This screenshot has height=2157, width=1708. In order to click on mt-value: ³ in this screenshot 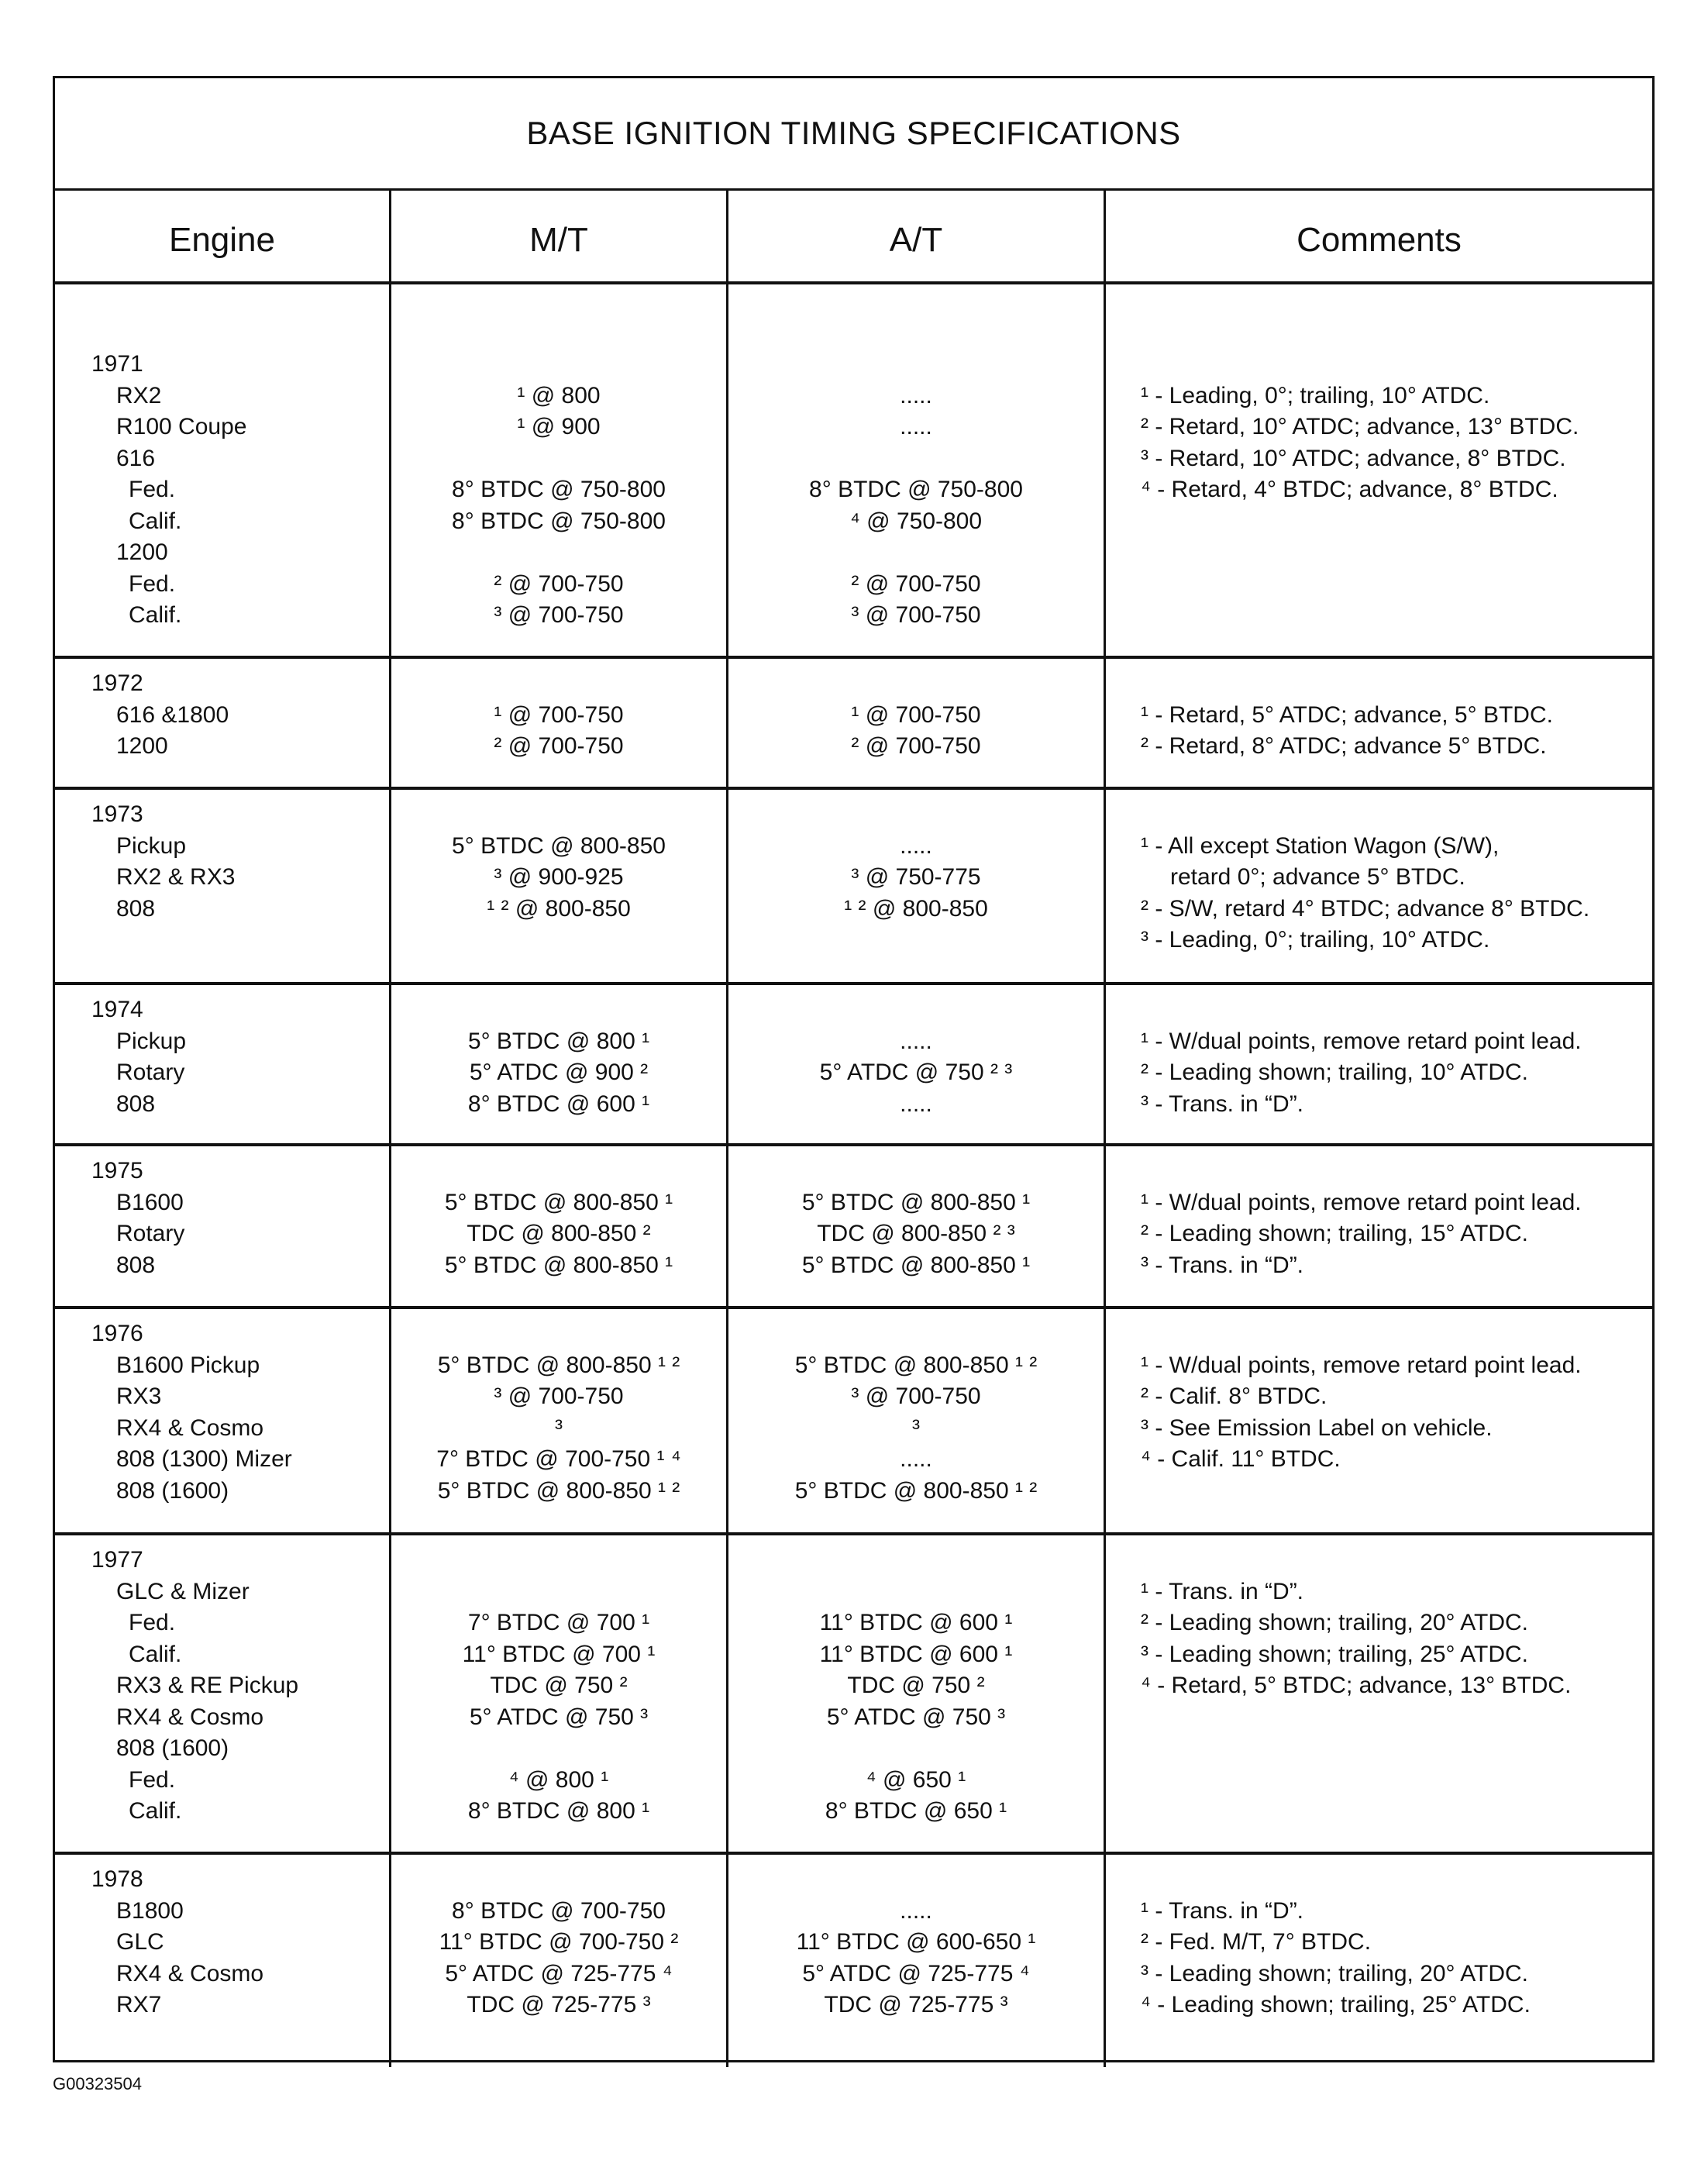, I will do `click(559, 1427)`.